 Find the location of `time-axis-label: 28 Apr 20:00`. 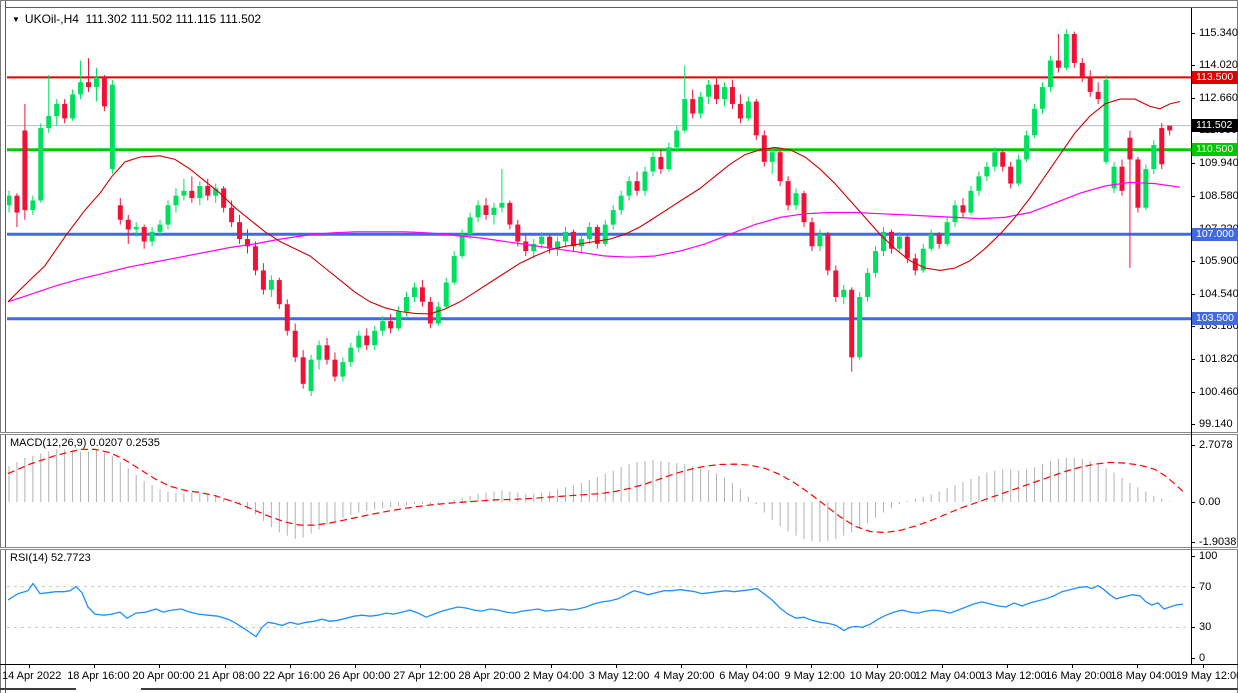

time-axis-label: 28 Apr 20:00 is located at coordinates (489, 676).